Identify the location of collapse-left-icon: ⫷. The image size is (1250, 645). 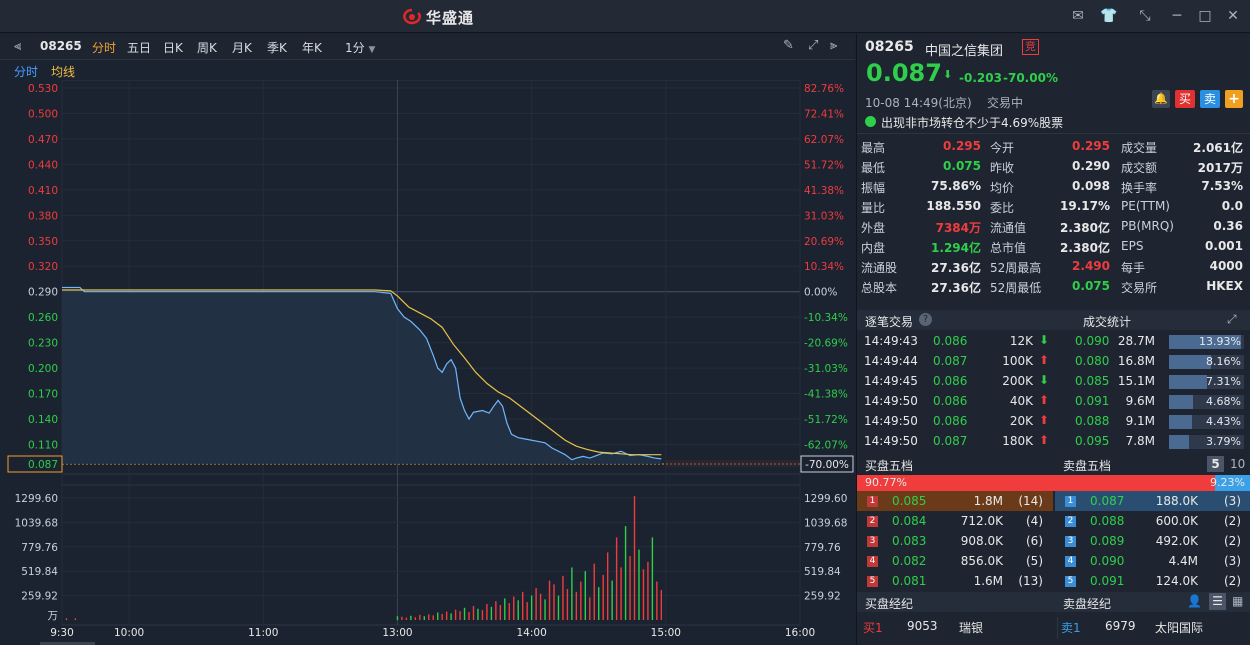
(18, 46).